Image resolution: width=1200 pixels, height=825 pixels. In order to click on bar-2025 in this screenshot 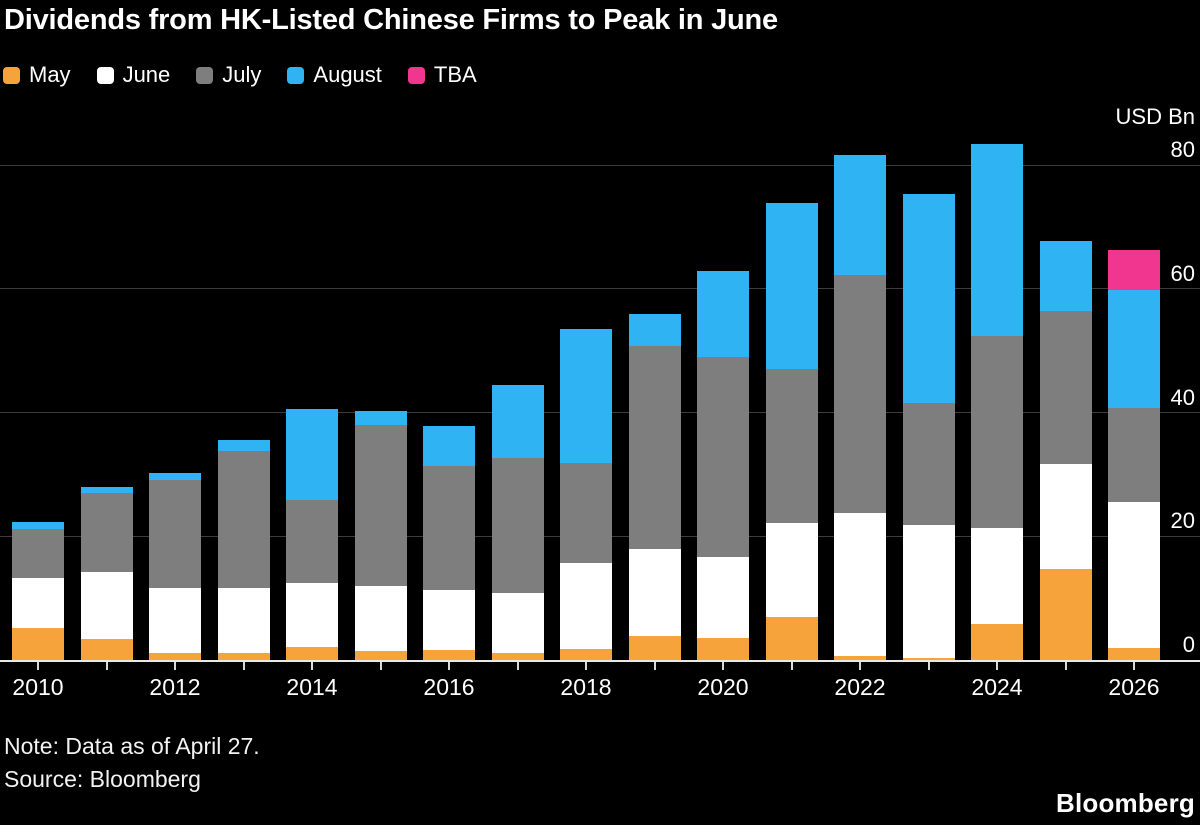, I will do `click(1065, 330)`.